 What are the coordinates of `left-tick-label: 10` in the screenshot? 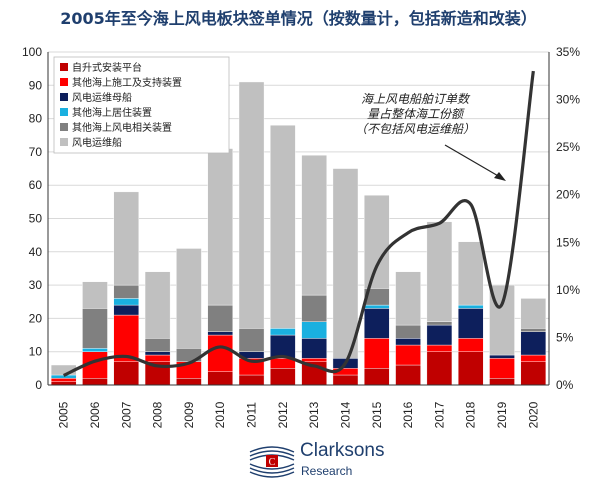 It's located at (36, 352).